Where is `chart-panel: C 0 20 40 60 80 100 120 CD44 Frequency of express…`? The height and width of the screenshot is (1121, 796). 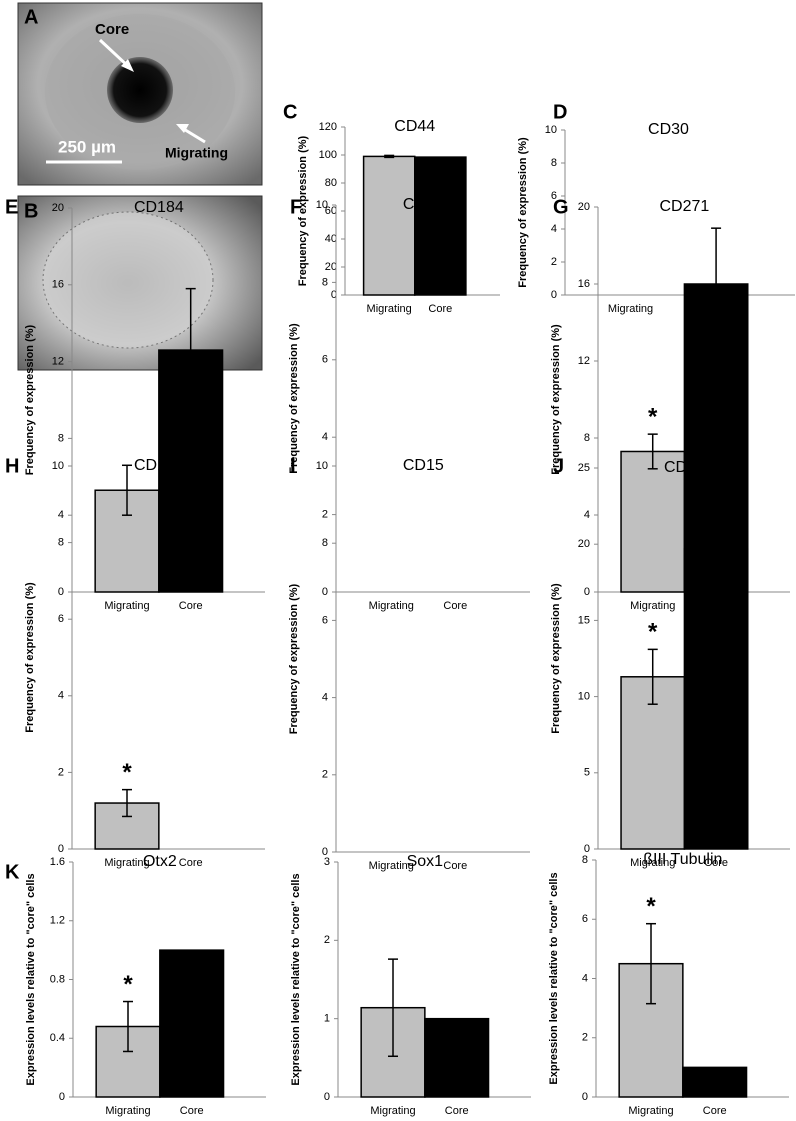 chart-panel: C 0 20 40 60 80 100 120 CD44 Frequency of express… is located at coordinates (391, 208).